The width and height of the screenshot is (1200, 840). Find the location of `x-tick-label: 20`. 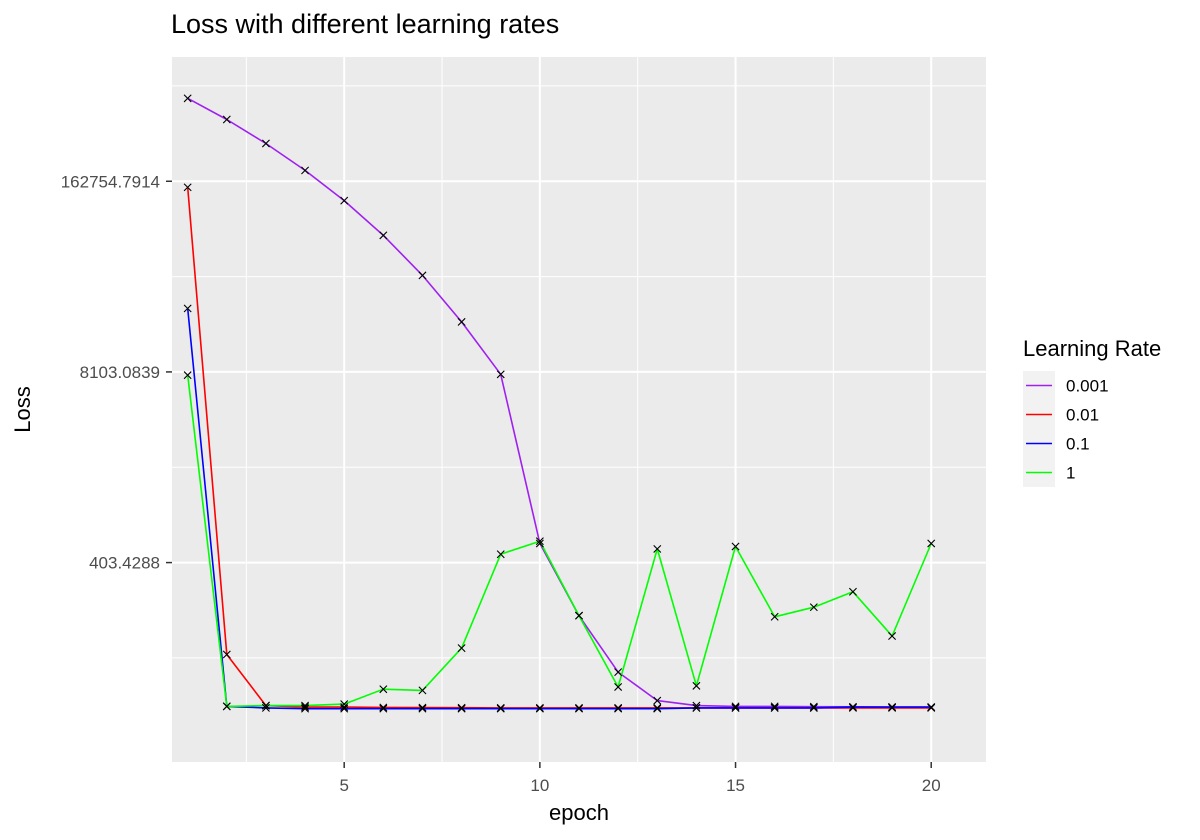

x-tick-label: 20 is located at coordinates (931, 785).